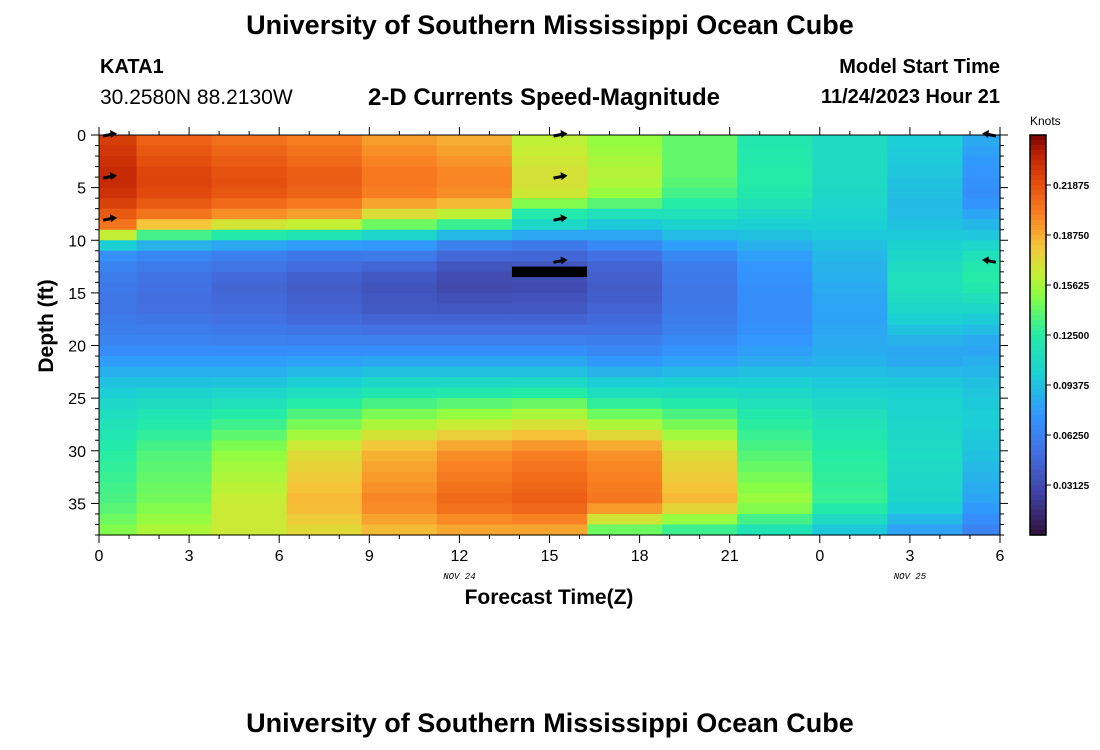 The width and height of the screenshot is (1100, 750). What do you see at coordinates (279, 556) in the screenshot?
I see `x-tick-label: 6` at bounding box center [279, 556].